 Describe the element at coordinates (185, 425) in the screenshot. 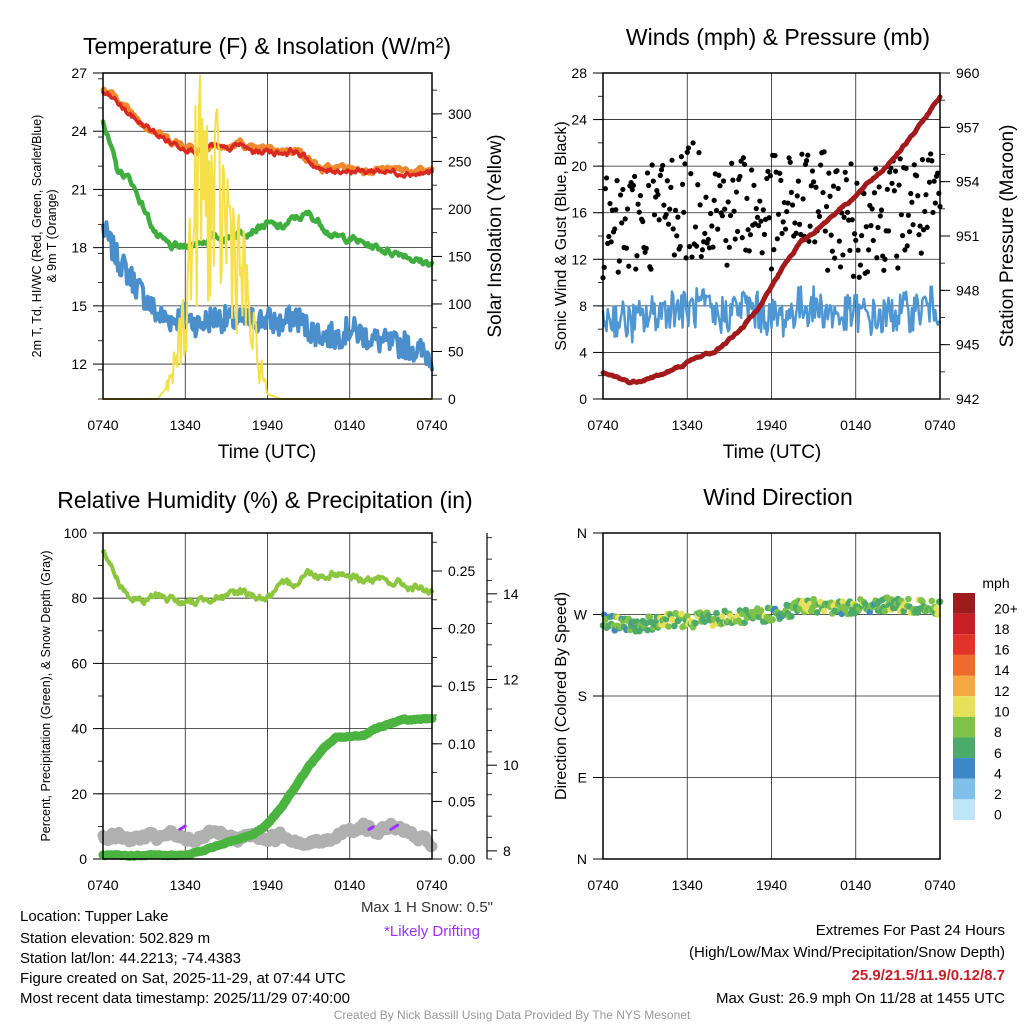

I see `temp-xtick: 1340` at that location.